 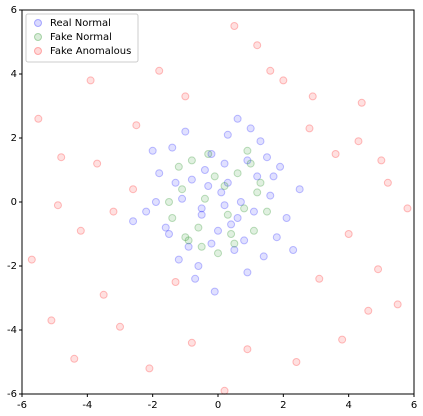 I want to click on x-tick-label: 2, so click(x=283, y=405).